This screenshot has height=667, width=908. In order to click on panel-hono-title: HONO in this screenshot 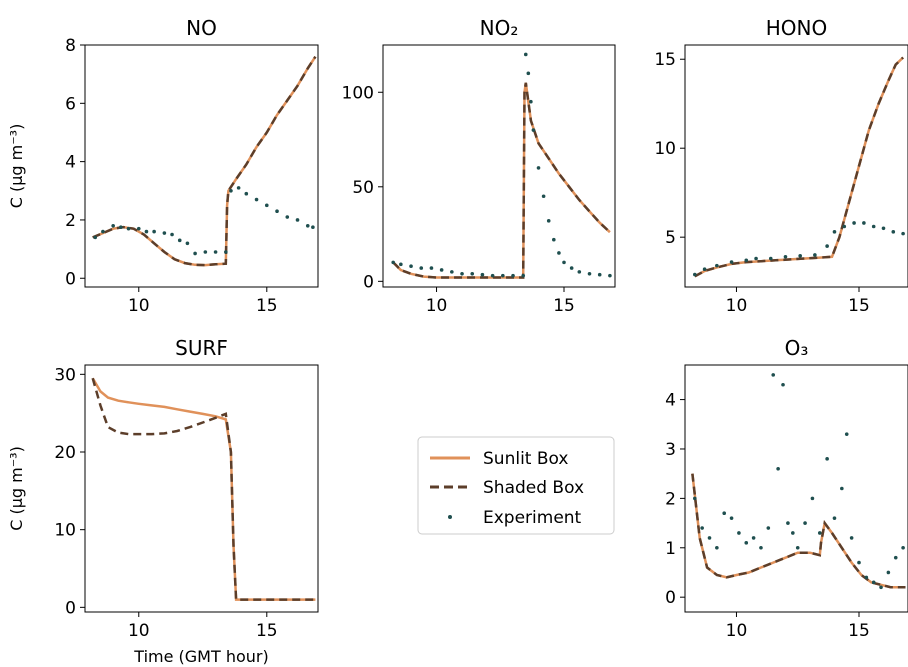, I will do `click(796, 28)`.